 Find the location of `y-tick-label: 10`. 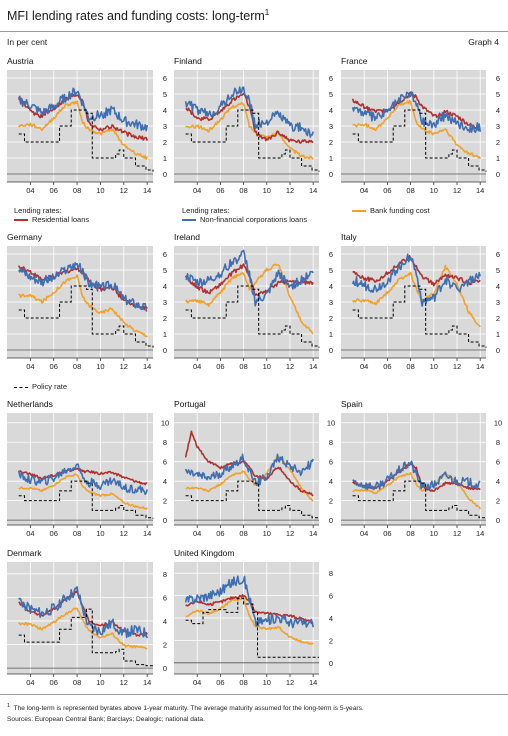

y-tick-label: 10 is located at coordinates (165, 423).